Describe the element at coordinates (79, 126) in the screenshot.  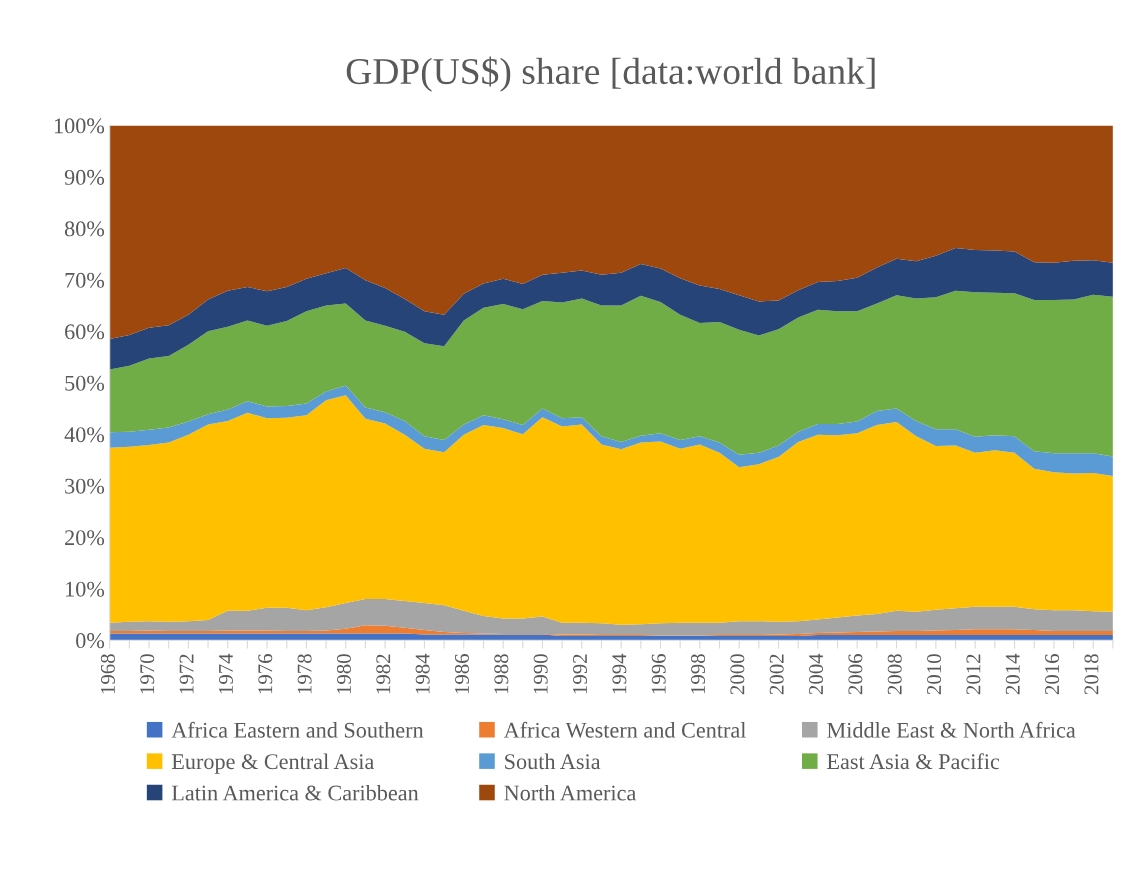
I see `y-tick-label: 100%` at that location.